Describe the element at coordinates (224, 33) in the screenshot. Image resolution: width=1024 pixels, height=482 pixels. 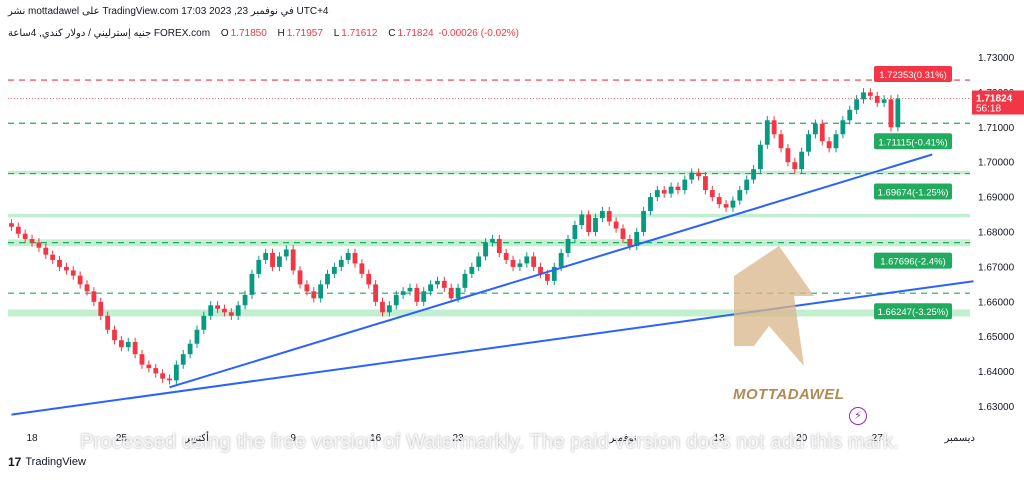
I see `ohlc-open-key: O` at that location.